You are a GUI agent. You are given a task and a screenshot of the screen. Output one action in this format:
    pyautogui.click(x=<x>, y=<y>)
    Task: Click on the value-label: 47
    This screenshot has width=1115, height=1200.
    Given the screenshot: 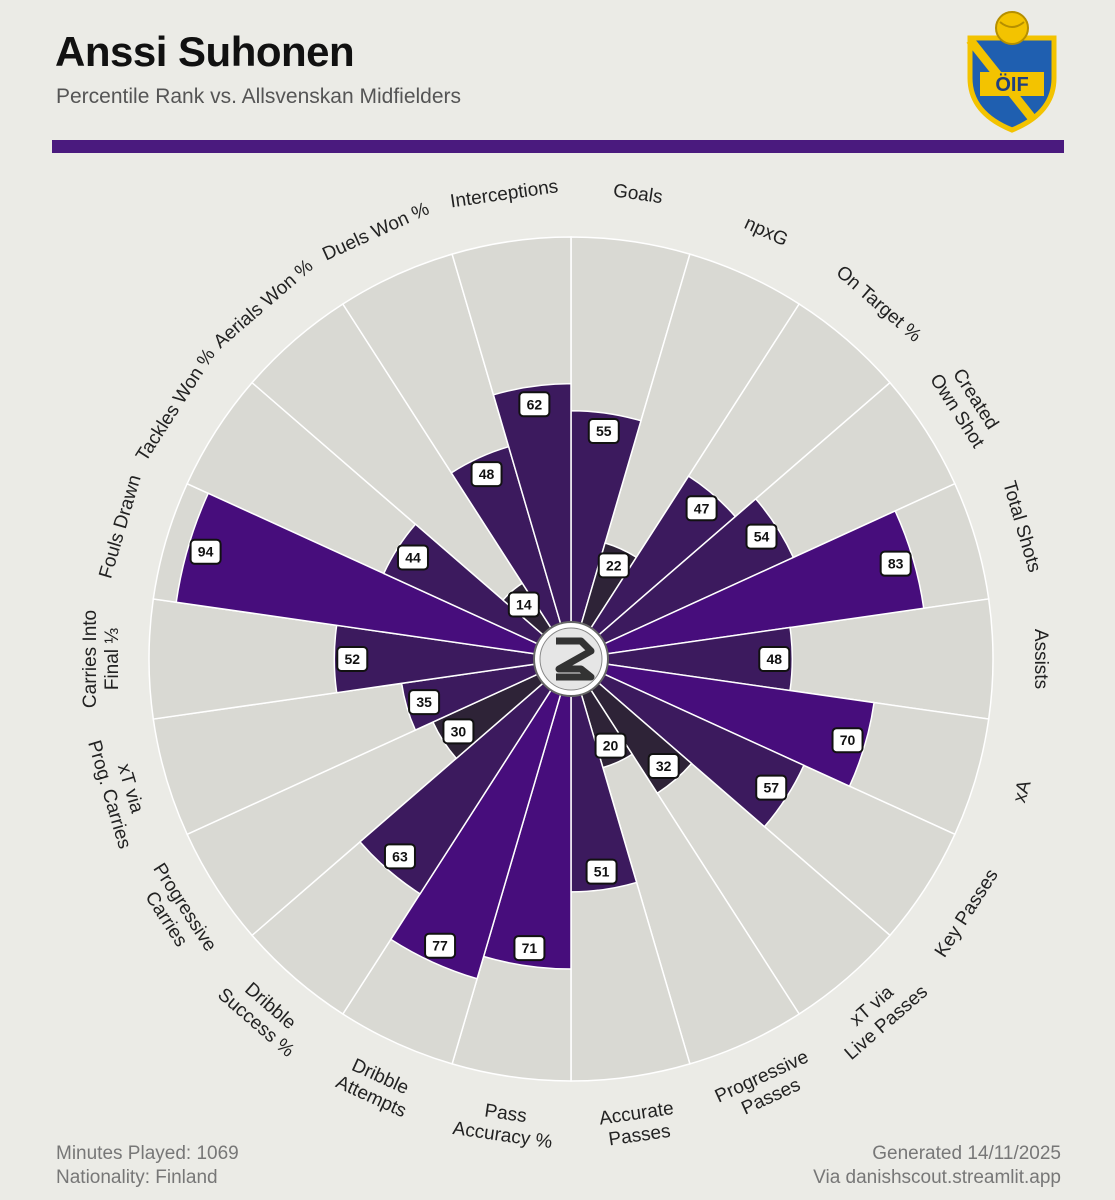 What is the action you would take?
    pyautogui.click(x=701, y=508)
    